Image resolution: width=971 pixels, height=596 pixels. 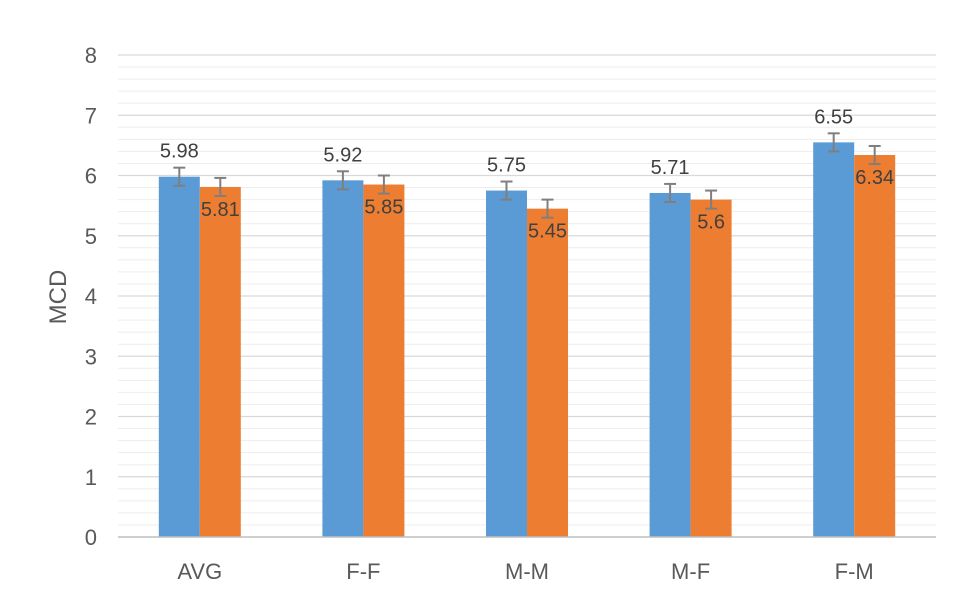 I want to click on x-tick-label: AVG, so click(x=199, y=571).